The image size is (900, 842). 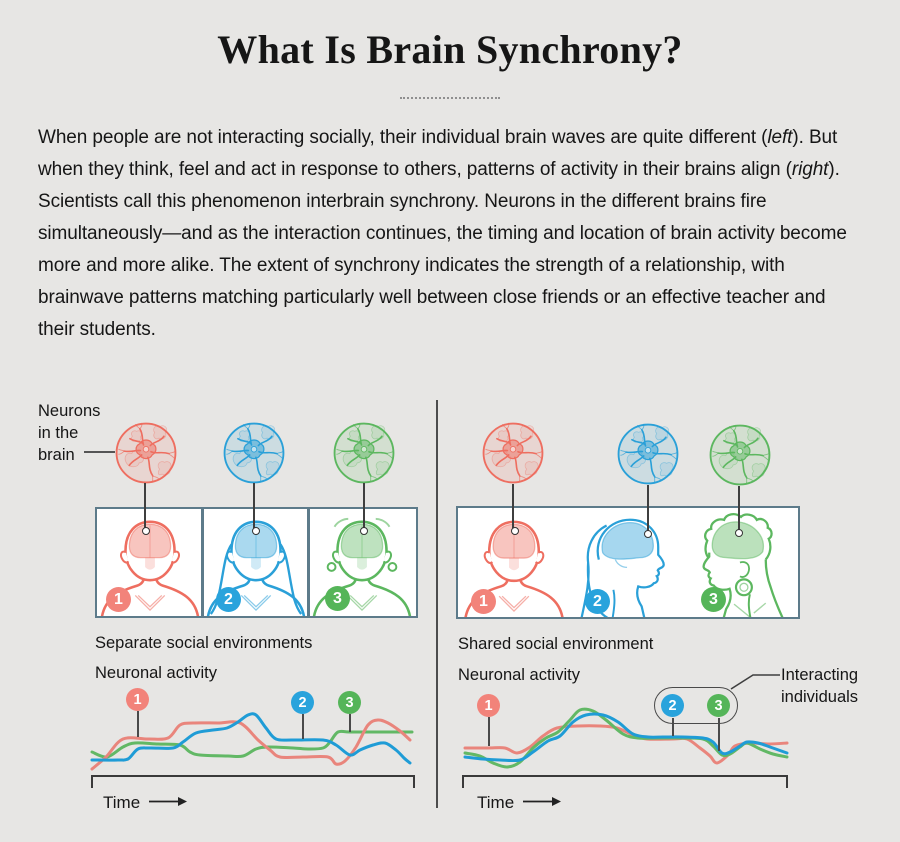 What do you see at coordinates (69, 433) in the screenshot?
I see `neurons-annotation: Neurons in the brain` at bounding box center [69, 433].